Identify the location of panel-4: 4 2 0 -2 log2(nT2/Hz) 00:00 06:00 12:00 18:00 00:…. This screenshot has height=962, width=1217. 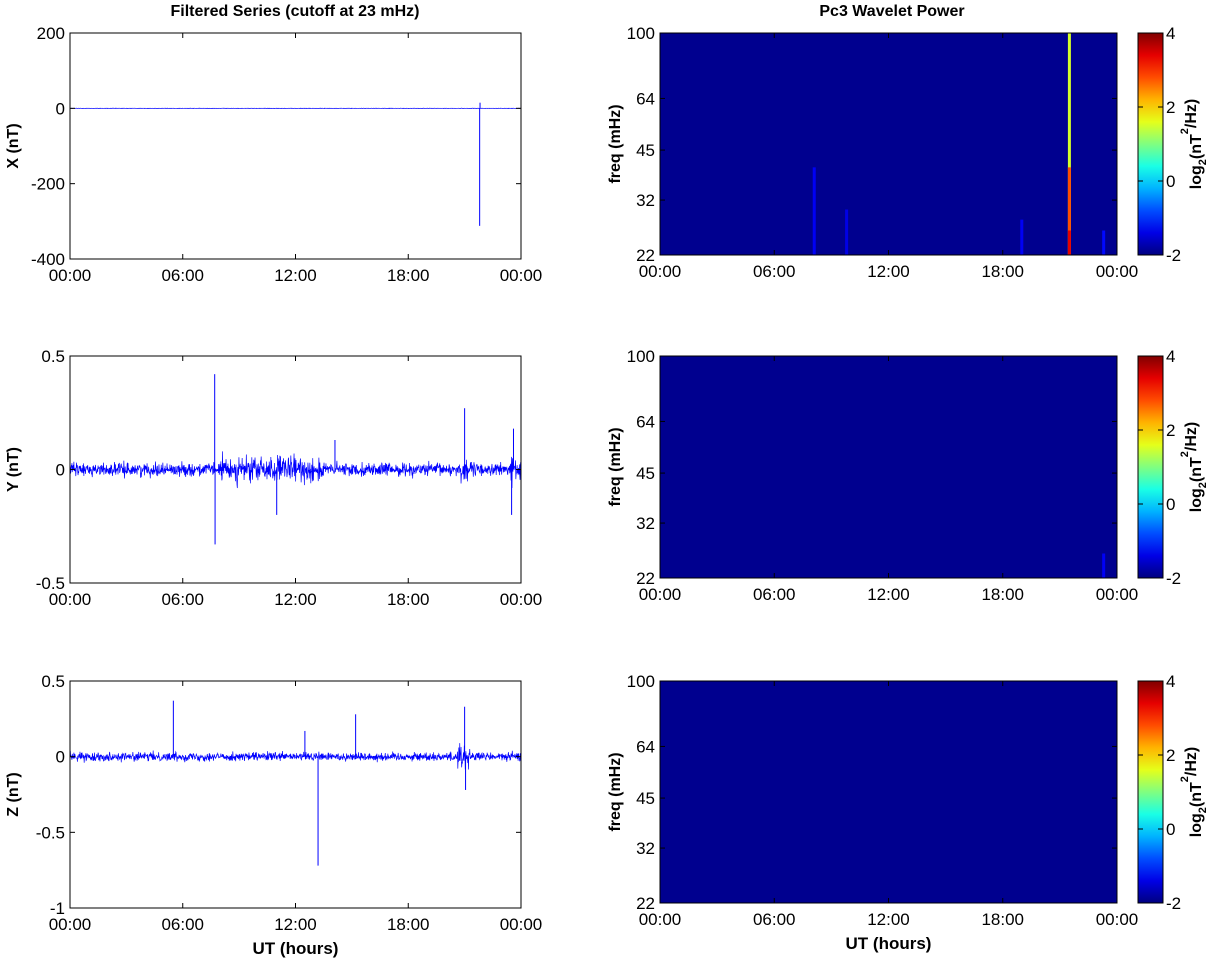
(908, 152).